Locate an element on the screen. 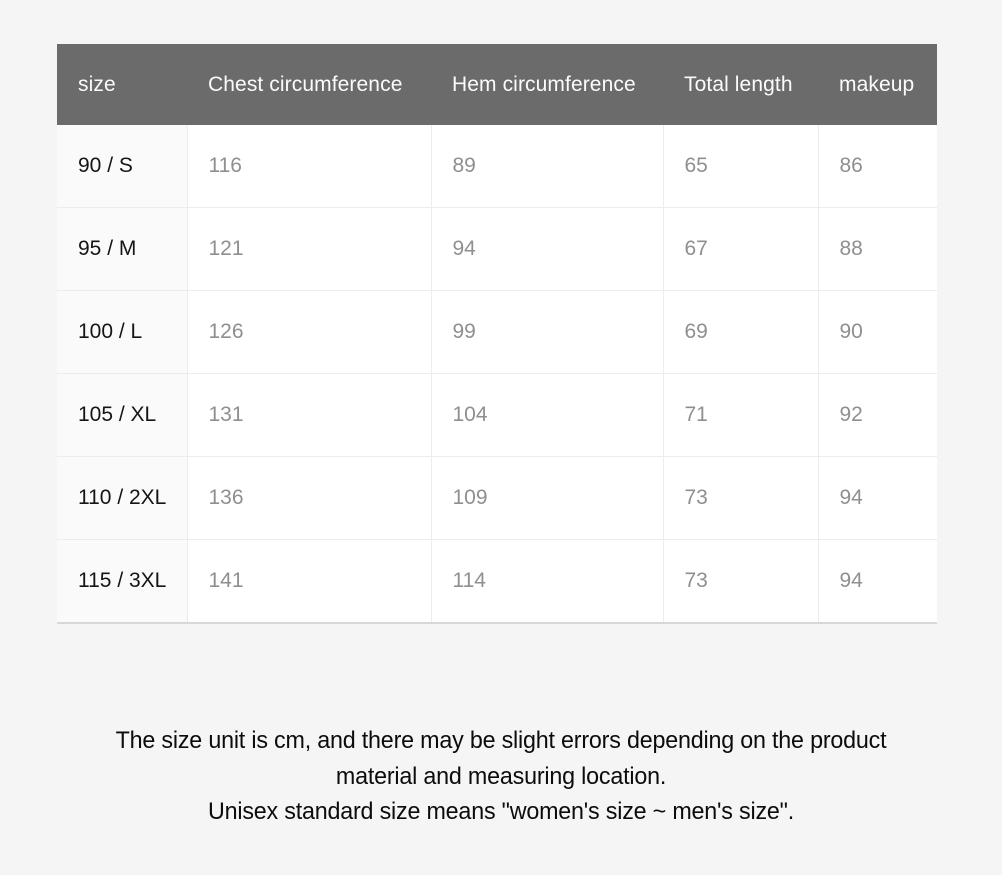 This screenshot has height=875, width=1002. column-header-chest: Chest circumference is located at coordinates (309, 84).